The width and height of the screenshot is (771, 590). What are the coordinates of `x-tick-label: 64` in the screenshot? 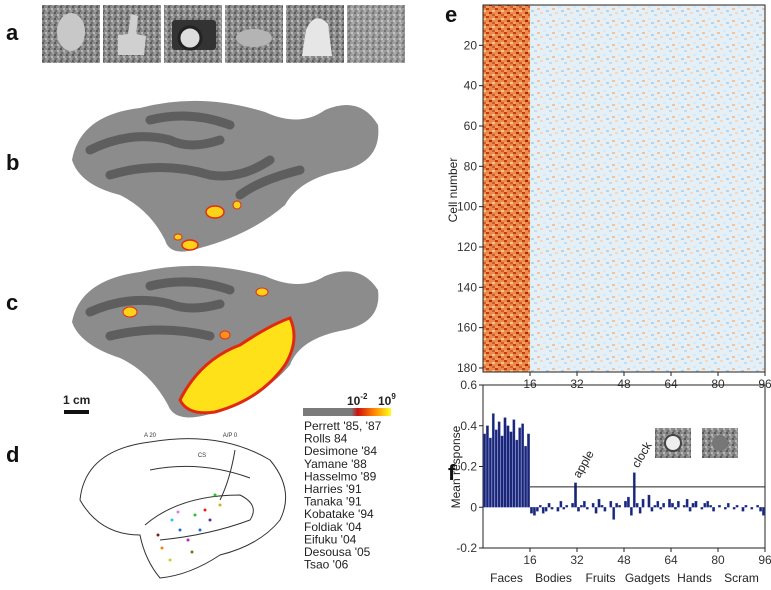 It's located at (671, 384).